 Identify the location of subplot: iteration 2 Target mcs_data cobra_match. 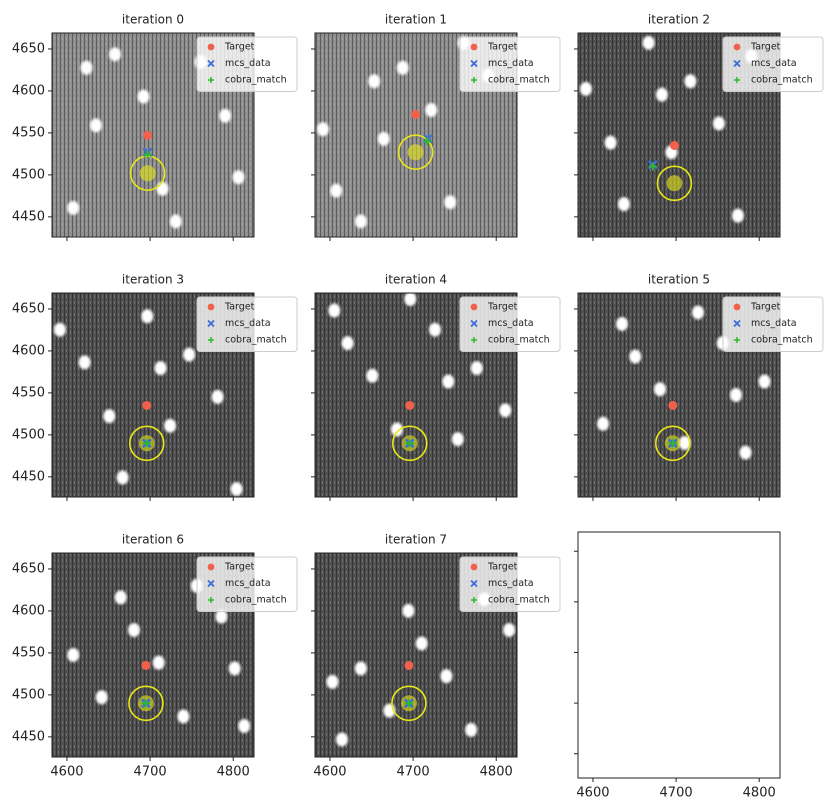
(699, 127).